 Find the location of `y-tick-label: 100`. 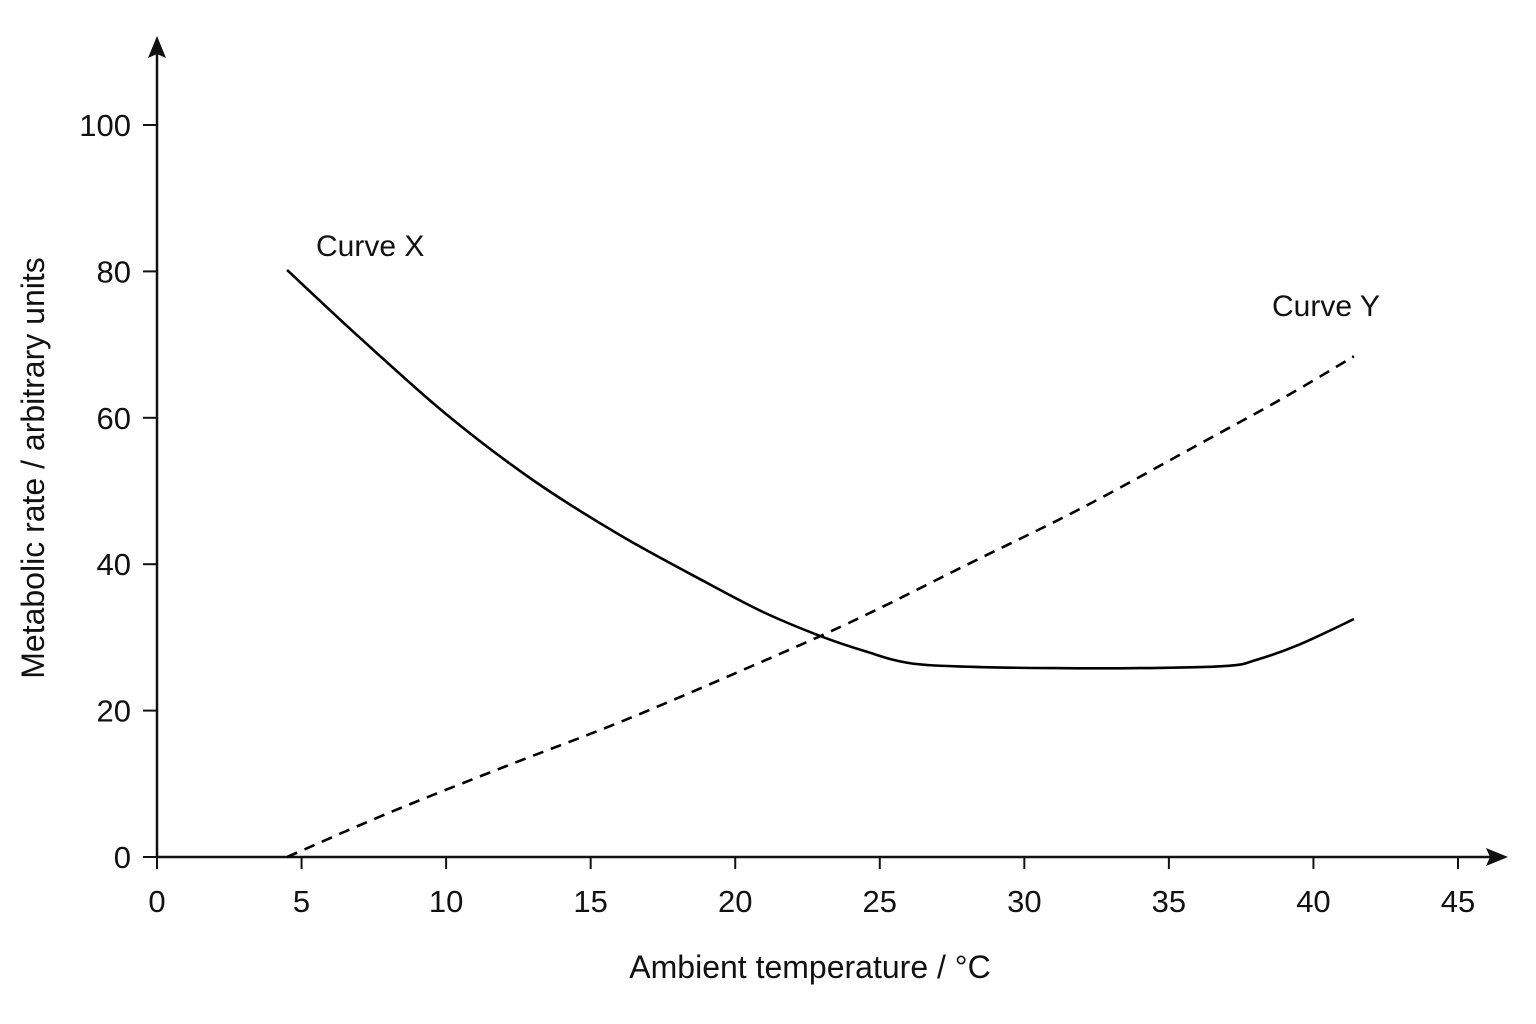

y-tick-label: 100 is located at coordinates (105, 125).